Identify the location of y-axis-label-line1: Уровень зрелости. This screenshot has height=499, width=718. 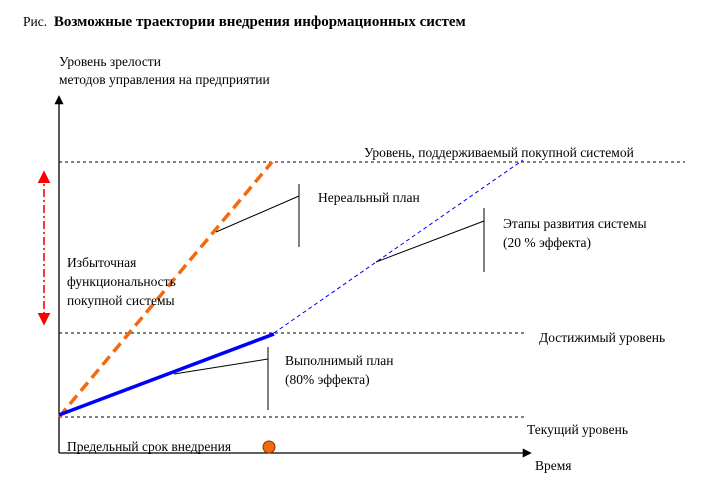
(110, 61).